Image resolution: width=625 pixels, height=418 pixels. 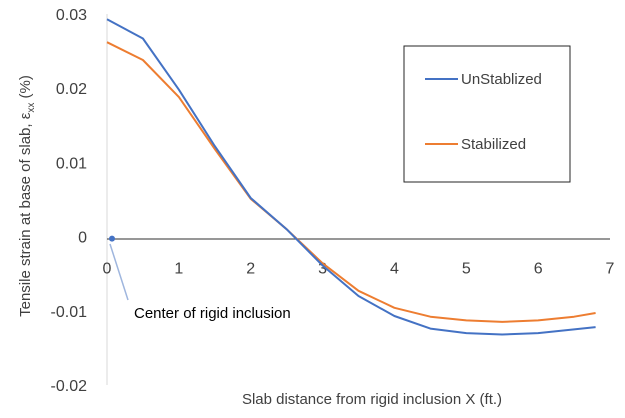 What do you see at coordinates (250, 269) in the screenshot?
I see `x-tick-label: 2` at bounding box center [250, 269].